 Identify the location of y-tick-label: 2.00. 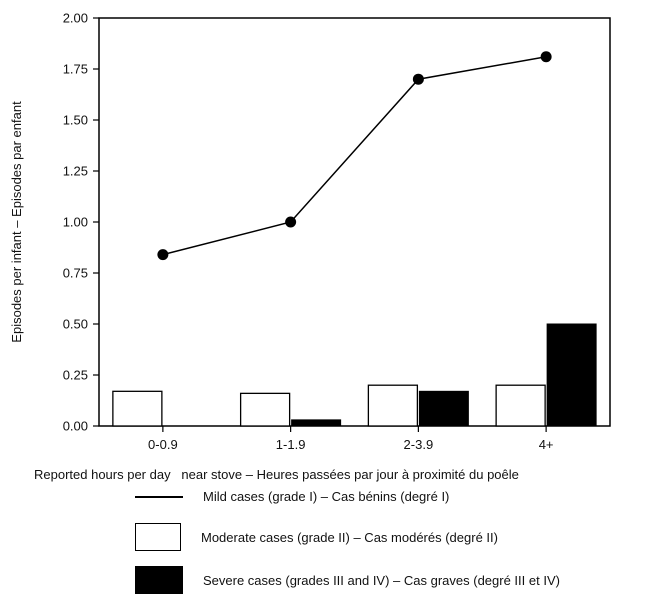
(75, 18).